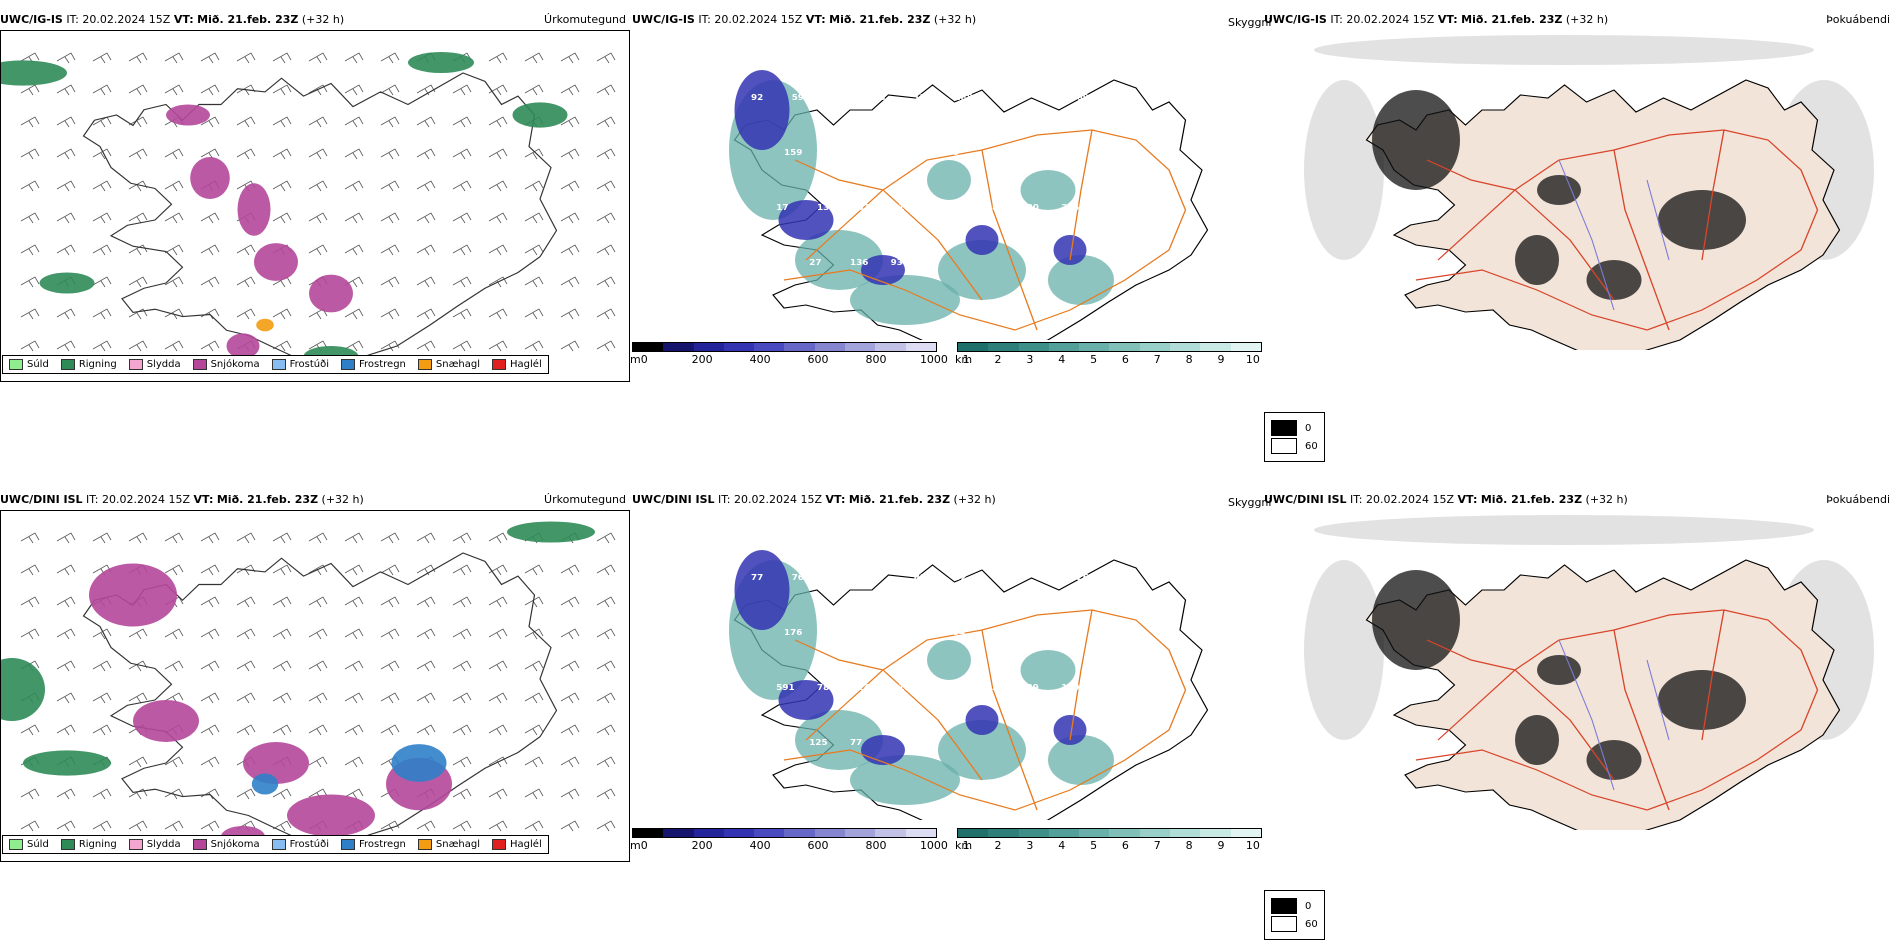 The width and height of the screenshot is (1900, 950). Describe the element at coordinates (923, 97) in the screenshot. I see `visibility-value-label: 176` at that location.